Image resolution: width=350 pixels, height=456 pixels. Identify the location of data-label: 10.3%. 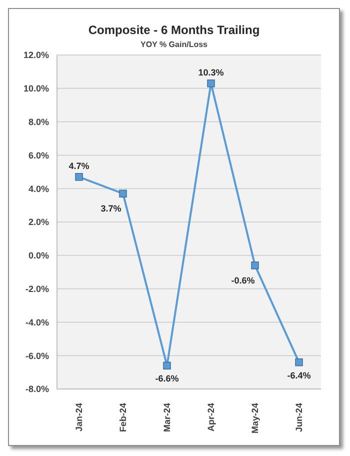
(211, 72).